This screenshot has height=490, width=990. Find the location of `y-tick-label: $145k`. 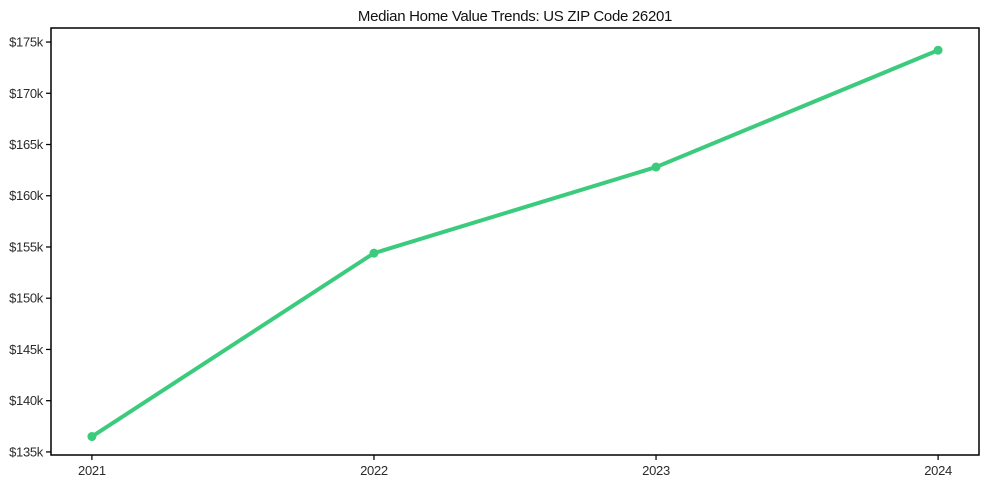

y-tick-label: $145k is located at coordinates (26, 349).